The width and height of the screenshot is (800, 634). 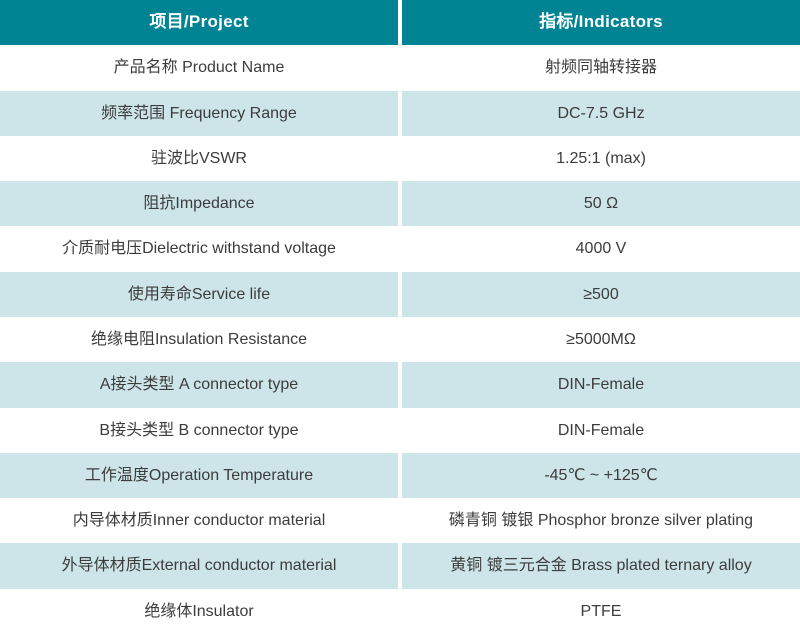 I want to click on project-cell: 绝缘电阻Insulation Resistance, so click(x=199, y=339).